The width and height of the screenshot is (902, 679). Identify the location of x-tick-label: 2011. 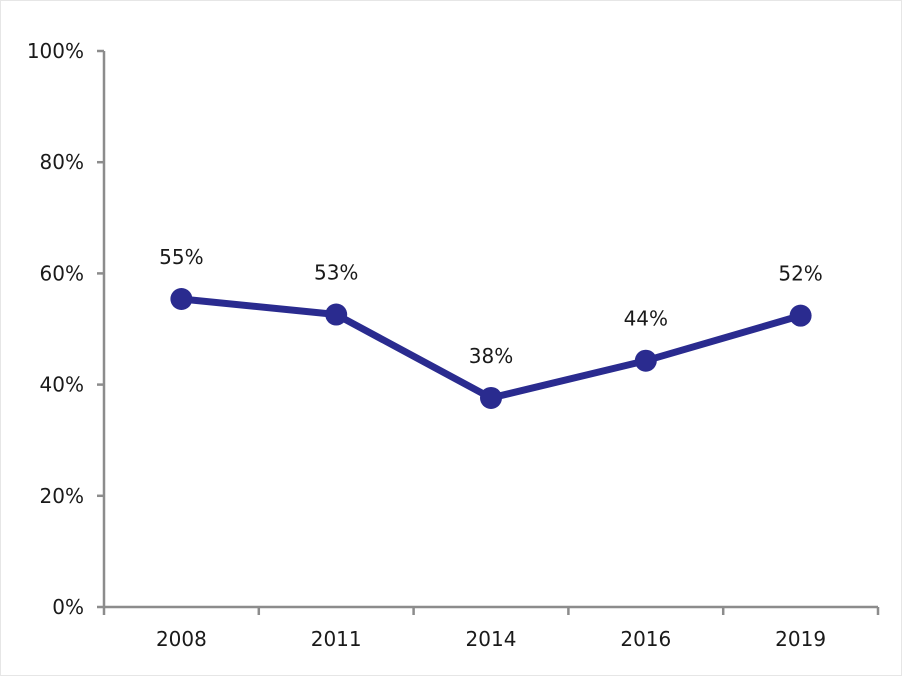
(336, 639).